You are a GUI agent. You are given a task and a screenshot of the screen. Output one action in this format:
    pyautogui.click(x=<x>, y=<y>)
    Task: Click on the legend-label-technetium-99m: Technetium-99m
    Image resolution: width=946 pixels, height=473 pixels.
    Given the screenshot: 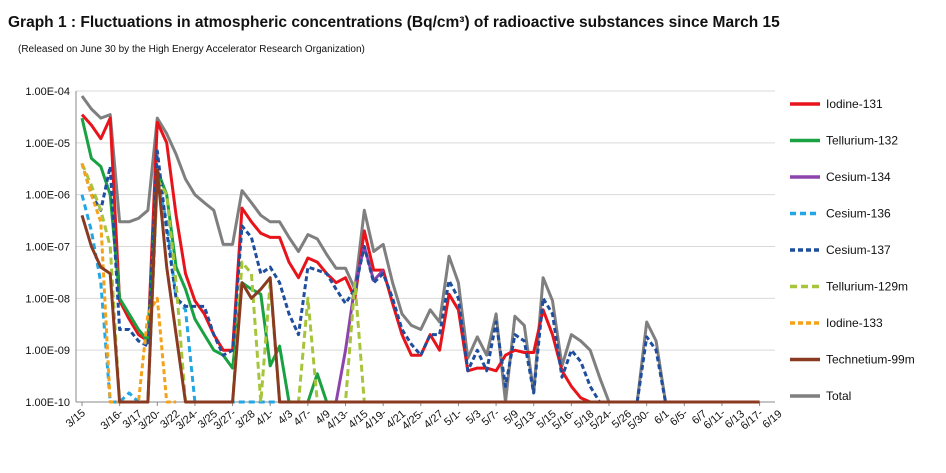 What is the action you would take?
    pyautogui.click(x=870, y=360)
    